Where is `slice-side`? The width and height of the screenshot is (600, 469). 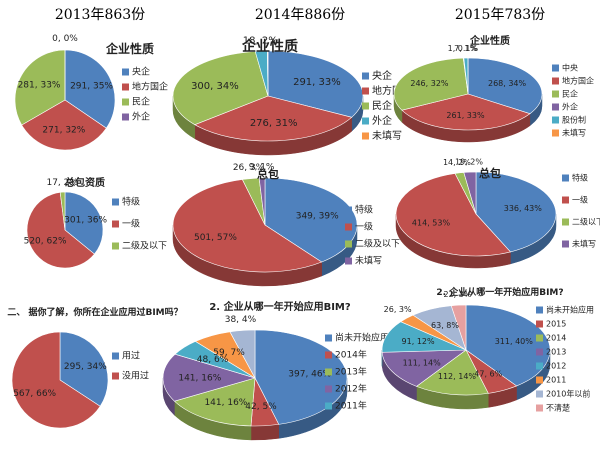 slice-side is located at coordinates (265, 432).